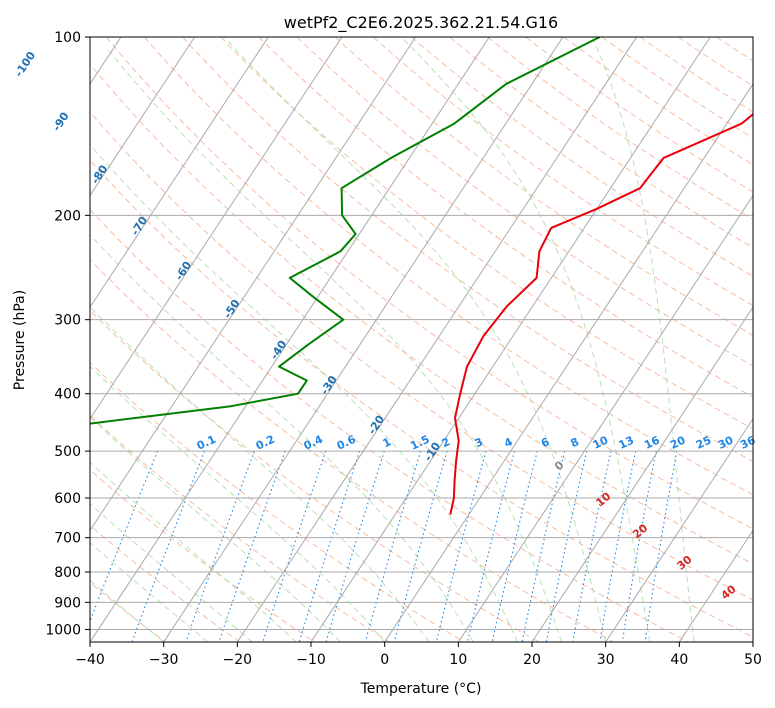  What do you see at coordinates (626, 443) in the screenshot?
I see `mixing-ratio-label: 13` at bounding box center [626, 443].